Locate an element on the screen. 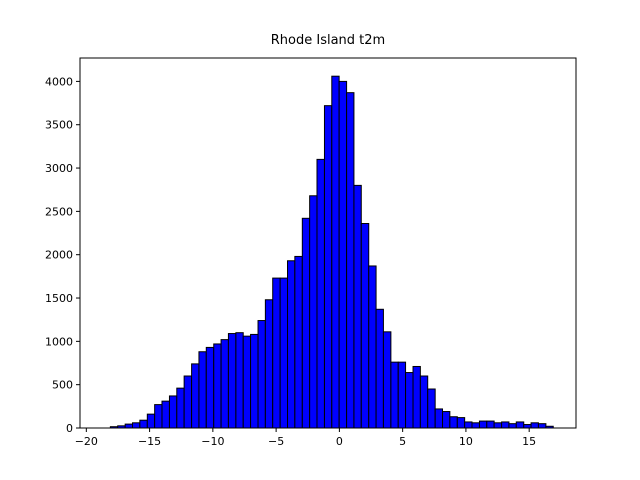 This screenshot has width=640, height=480. chart-title: Rhode Island t2m is located at coordinates (328, 40).